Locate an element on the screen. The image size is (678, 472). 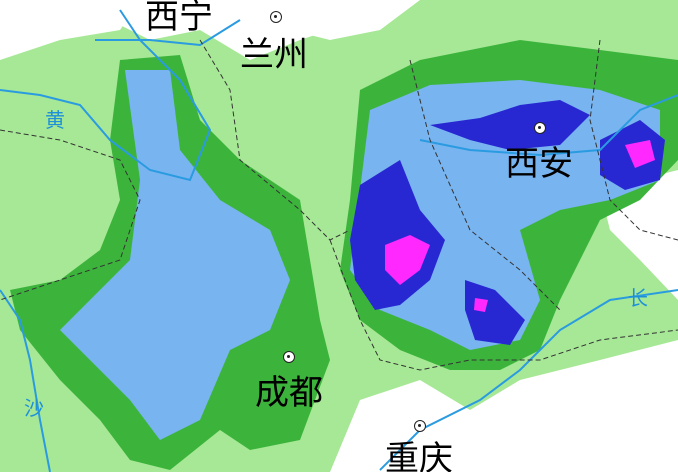
river-label-chang: 长 is located at coordinates (638, 298).